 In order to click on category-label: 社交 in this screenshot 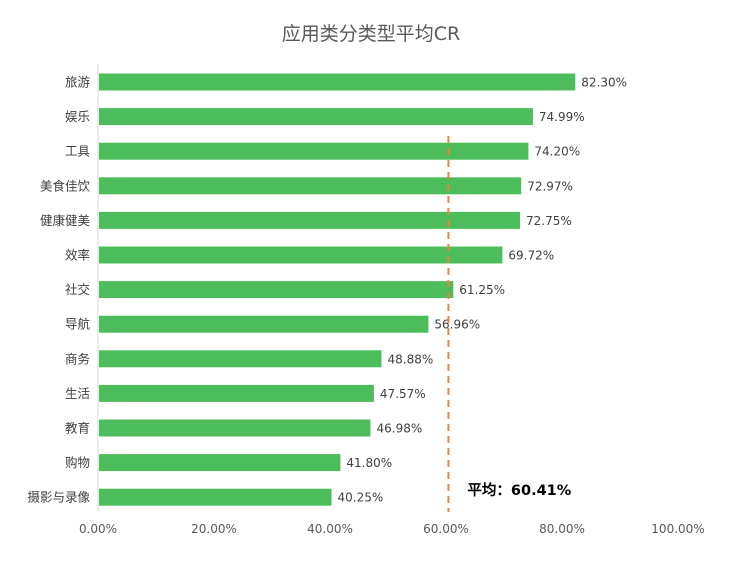, I will do `click(77, 289)`.